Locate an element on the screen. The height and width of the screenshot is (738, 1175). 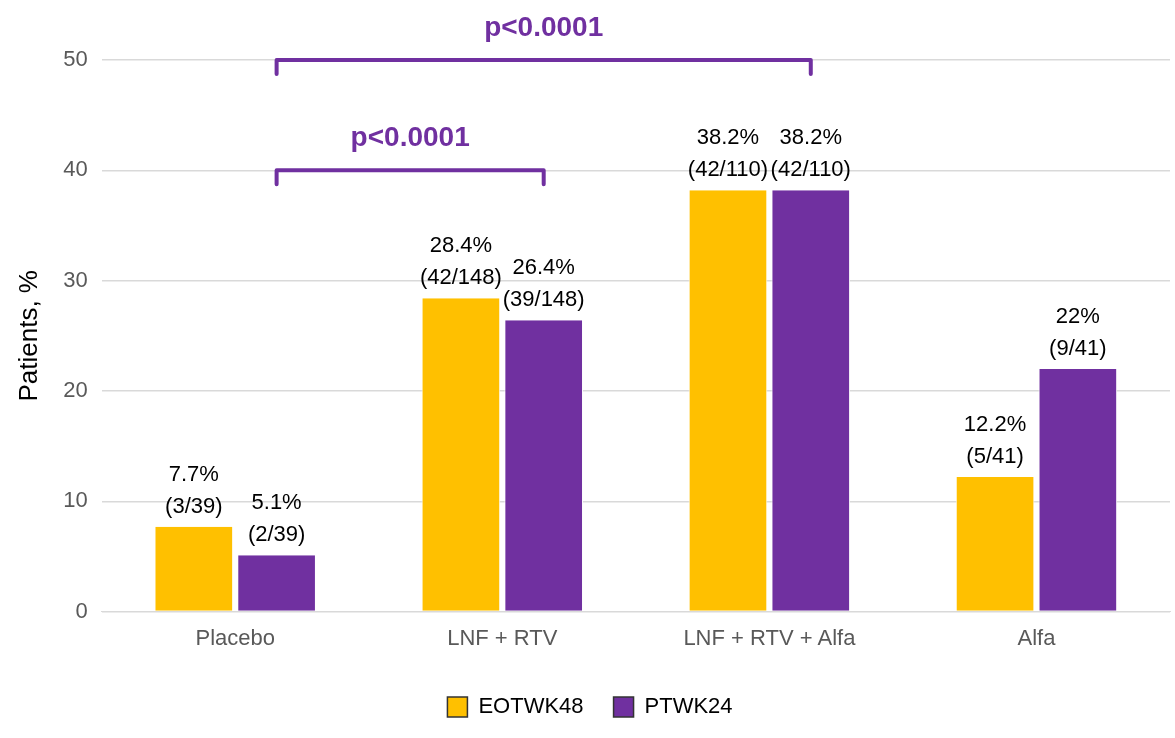
data-label: 5.1% (2/39) is located at coordinates (276, 518).